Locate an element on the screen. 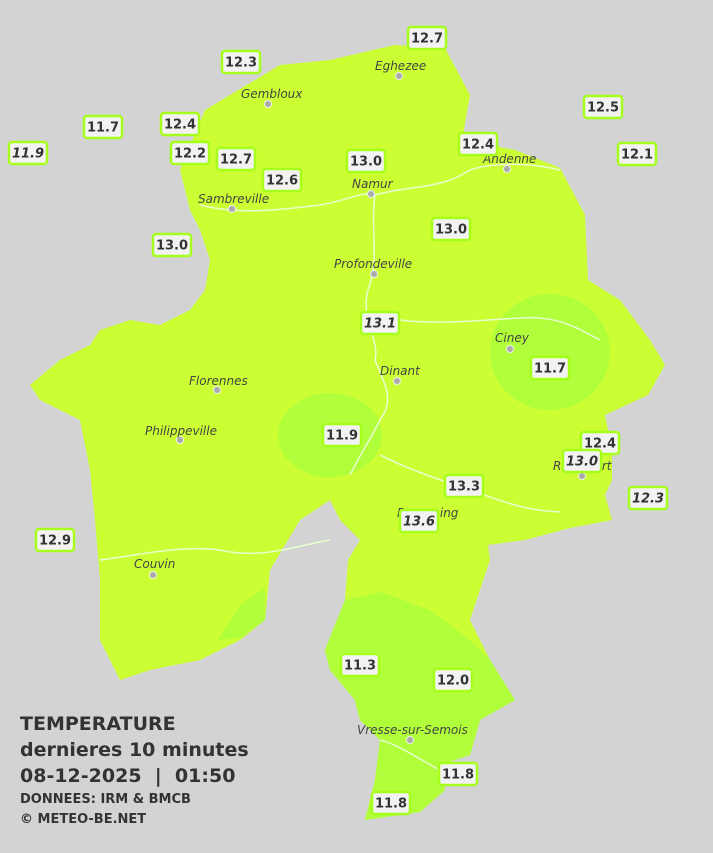 The image size is (713, 853). reading: 12.1 is located at coordinates (637, 155).